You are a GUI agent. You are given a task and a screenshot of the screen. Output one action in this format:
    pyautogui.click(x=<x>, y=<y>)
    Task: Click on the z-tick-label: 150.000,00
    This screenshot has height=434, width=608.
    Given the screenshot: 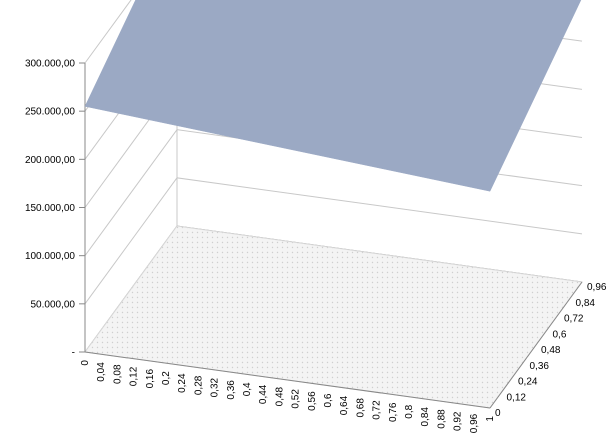 What is the action you would take?
    pyautogui.click(x=50, y=208)
    